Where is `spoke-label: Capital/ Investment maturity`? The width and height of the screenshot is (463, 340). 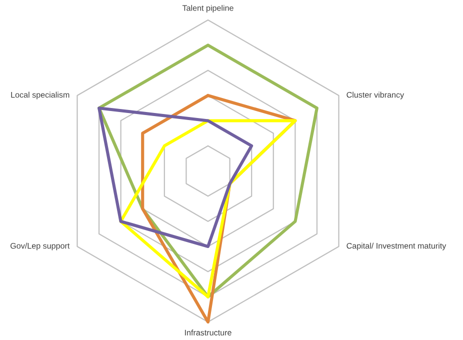 spoke-label: Capital/ Investment maturity is located at coordinates (396, 246).